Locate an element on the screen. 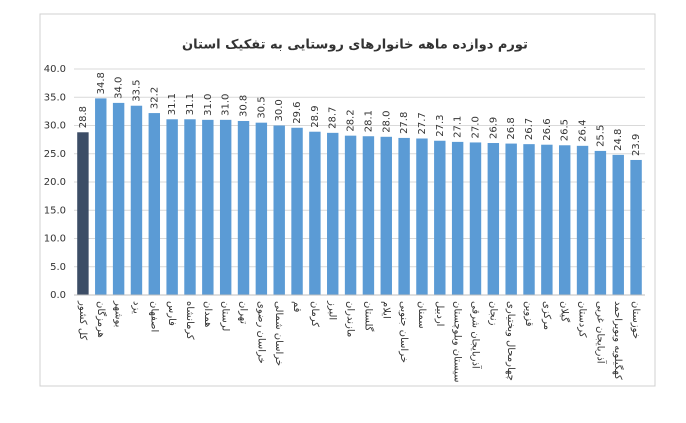 The width and height of the screenshot is (686, 423). x-tick-label: خراسان شمالی is located at coordinates (278, 333).